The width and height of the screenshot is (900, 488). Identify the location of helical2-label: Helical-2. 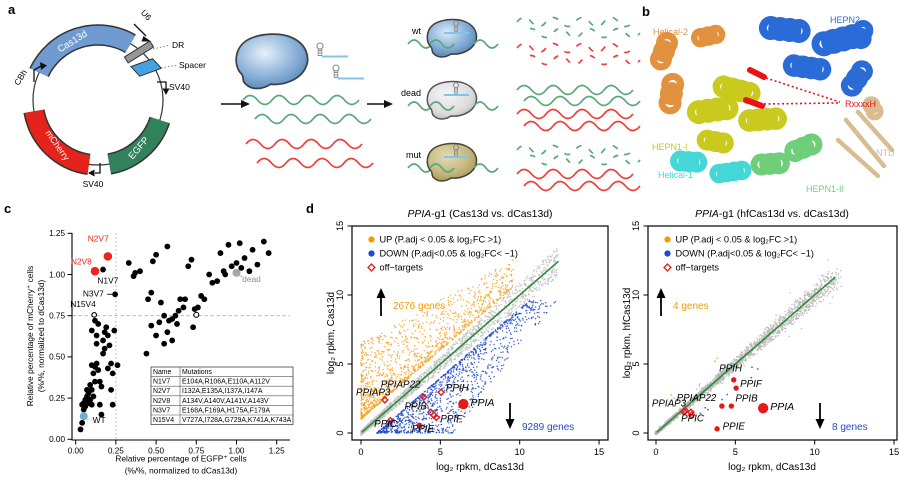
(670, 32).